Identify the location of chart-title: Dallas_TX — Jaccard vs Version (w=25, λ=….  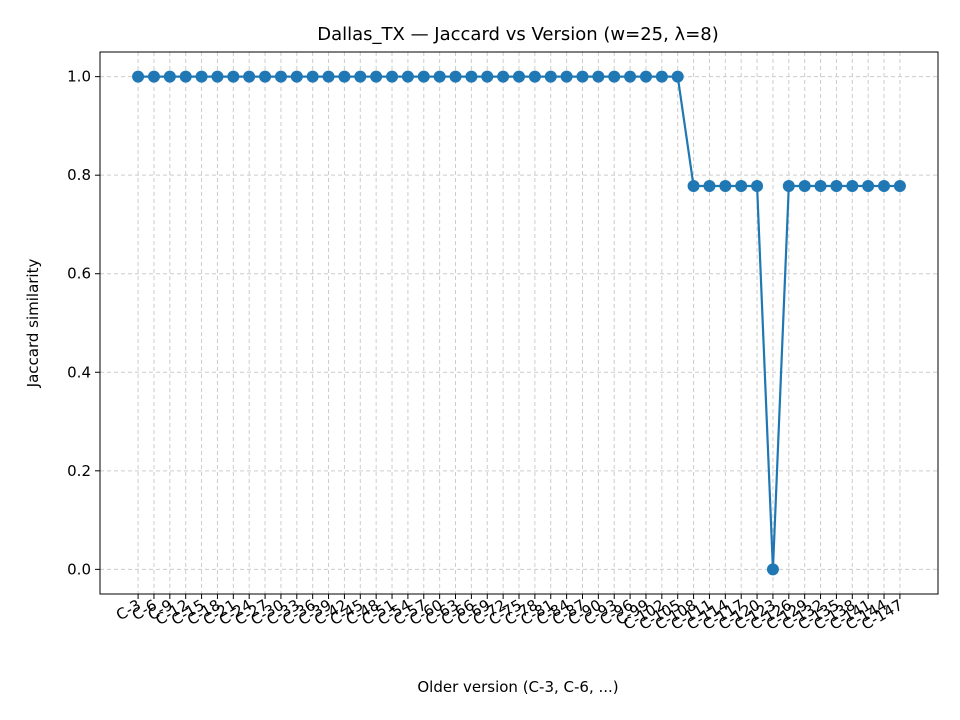
(518, 34).